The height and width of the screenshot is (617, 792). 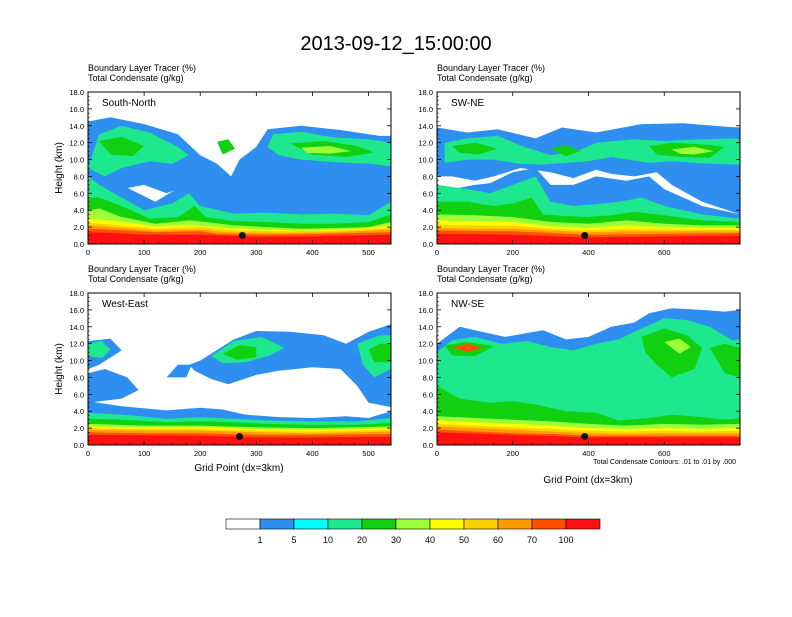 What do you see at coordinates (498, 540) in the screenshot?
I see `colorbar-label: 60` at bounding box center [498, 540].